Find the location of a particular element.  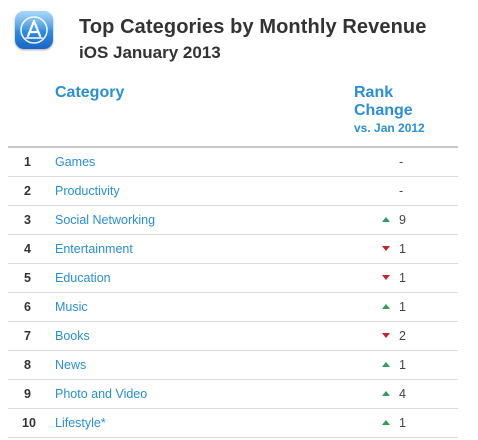

rank-number: 9 is located at coordinates (27, 394).